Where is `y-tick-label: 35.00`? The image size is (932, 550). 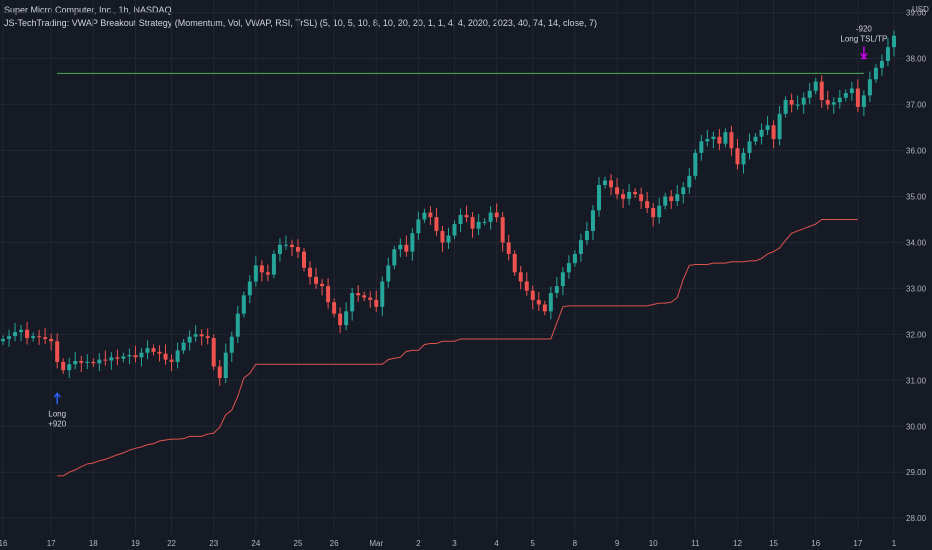 y-tick-label: 35.00 is located at coordinates (916, 197).